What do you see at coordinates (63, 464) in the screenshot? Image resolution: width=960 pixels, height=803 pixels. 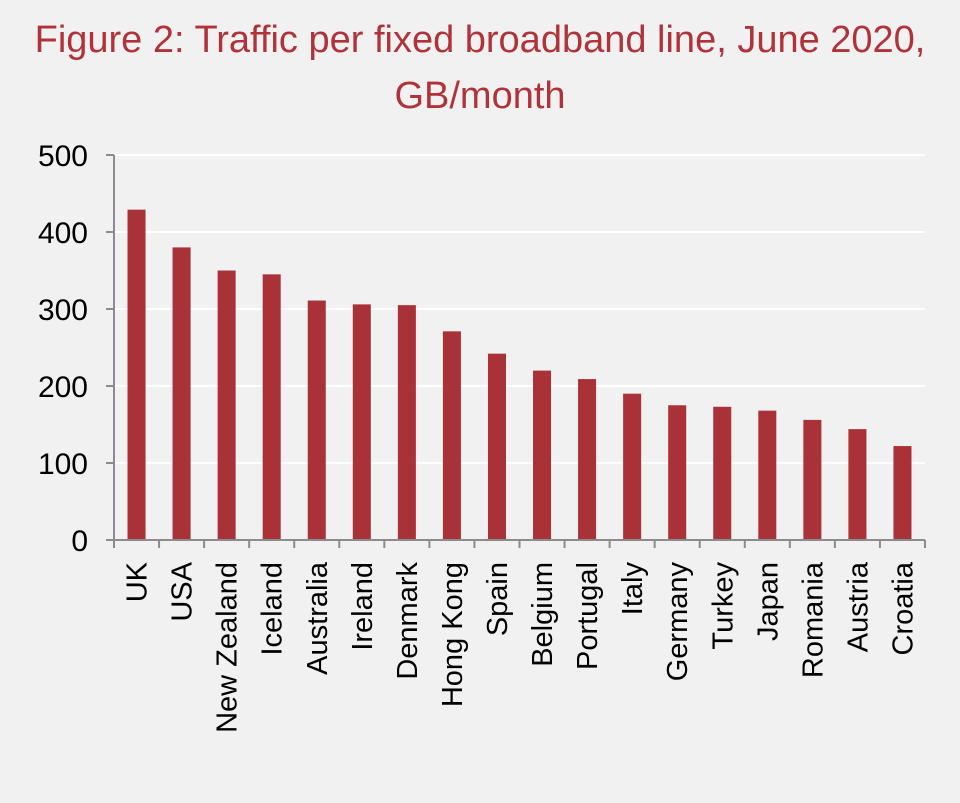 I see `y-tick-label: 100` at bounding box center [63, 464].